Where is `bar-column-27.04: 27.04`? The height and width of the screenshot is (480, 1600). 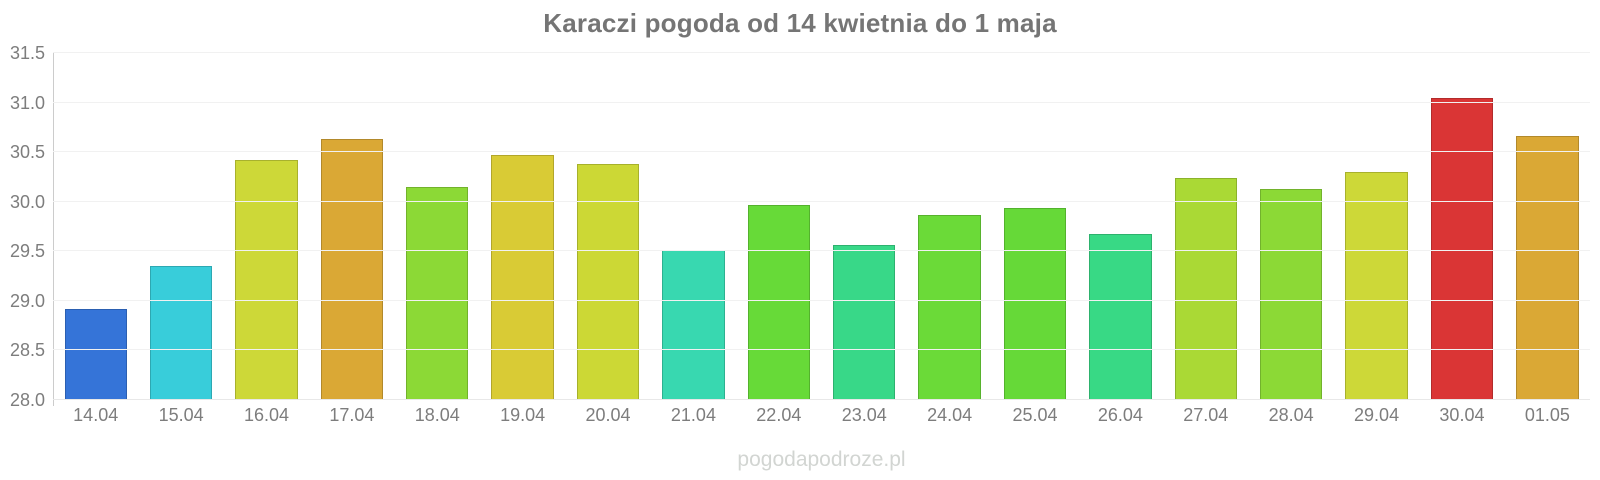
bar-column-27.04: 27.04 is located at coordinates (1205, 239).